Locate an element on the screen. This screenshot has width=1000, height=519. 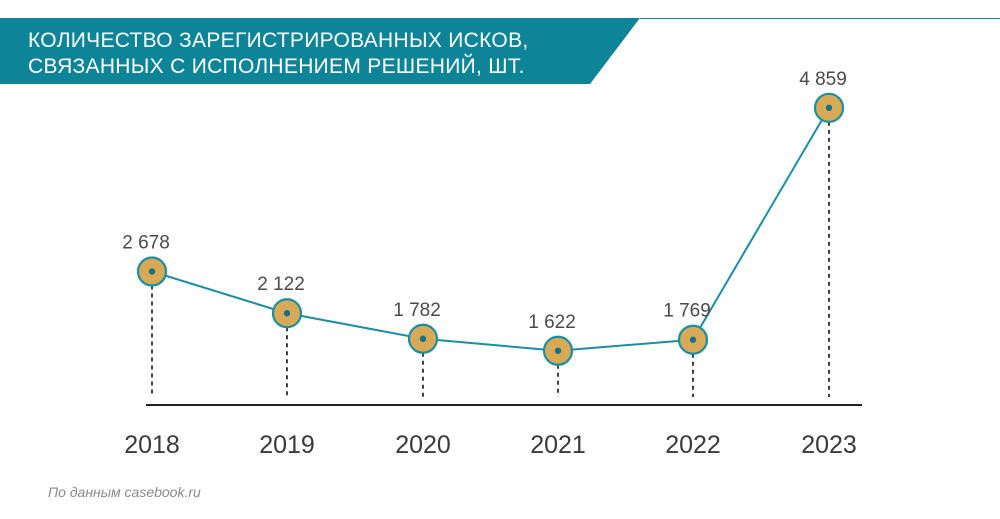
category-label-2020: 2020 is located at coordinates (423, 445).